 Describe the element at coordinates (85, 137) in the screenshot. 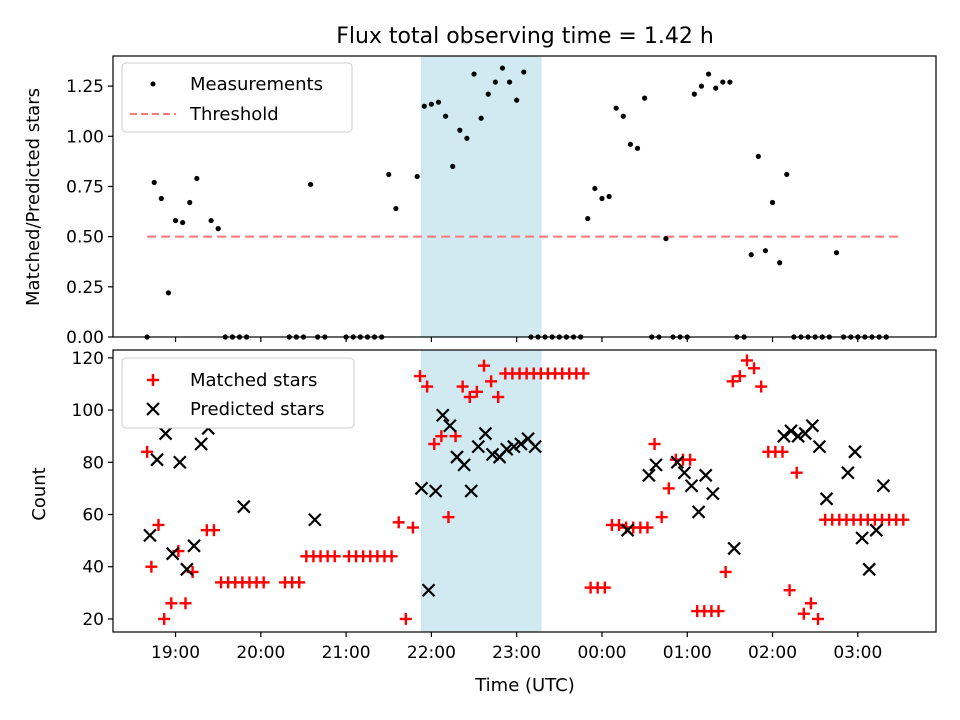

I see `top-y-tick-label: 1.00` at that location.